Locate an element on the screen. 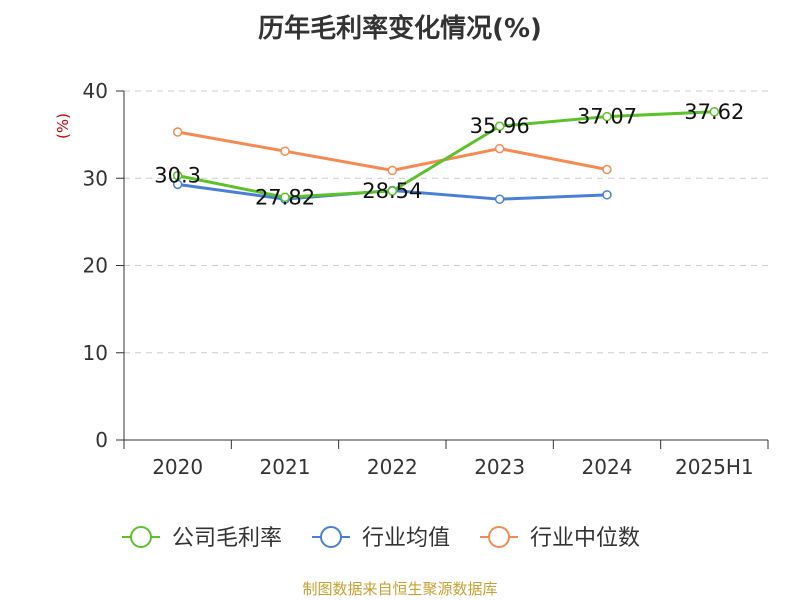 The width and height of the screenshot is (800, 600). legend-item: 行业中位数 is located at coordinates (560, 538).